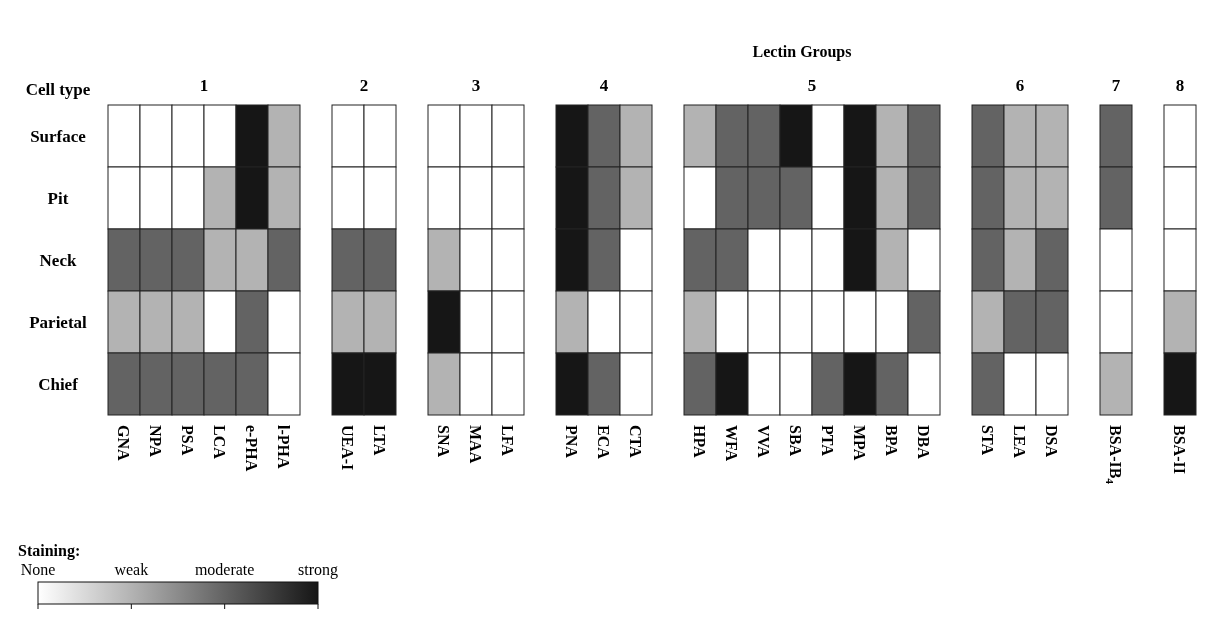 This screenshot has height=632, width=1224. I want to click on x-tick-label: PTA, so click(828, 441).